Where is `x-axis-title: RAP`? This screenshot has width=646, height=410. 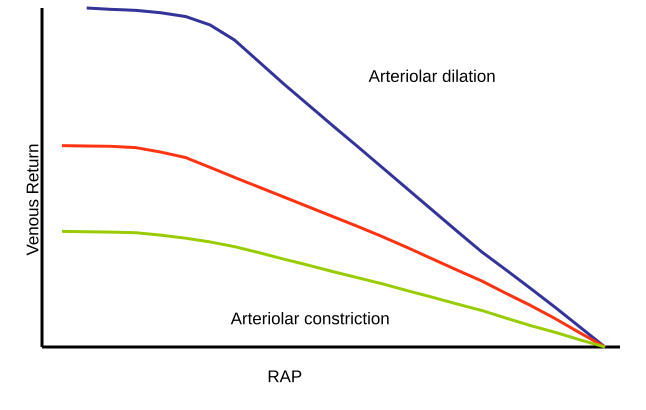
x-axis-title: RAP is located at coordinates (285, 376).